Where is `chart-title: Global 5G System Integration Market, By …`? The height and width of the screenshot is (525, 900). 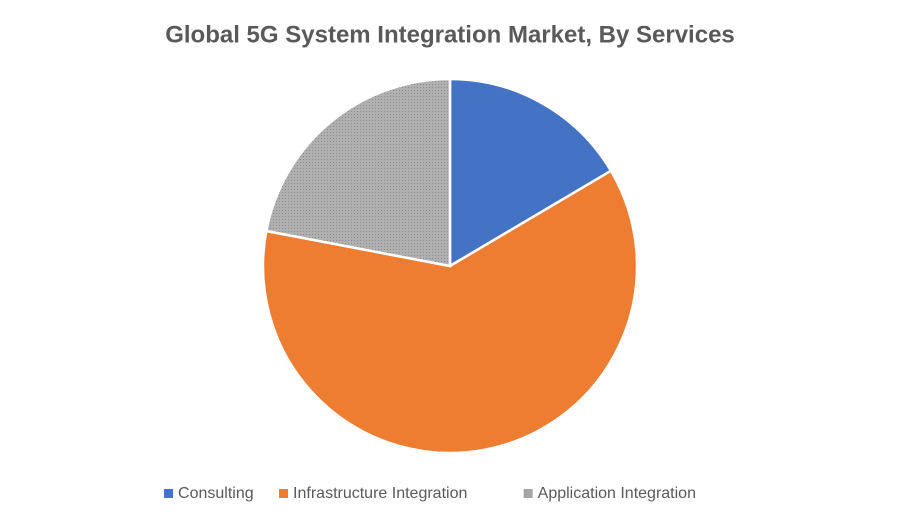 chart-title: Global 5G System Integration Market, By … is located at coordinates (450, 34).